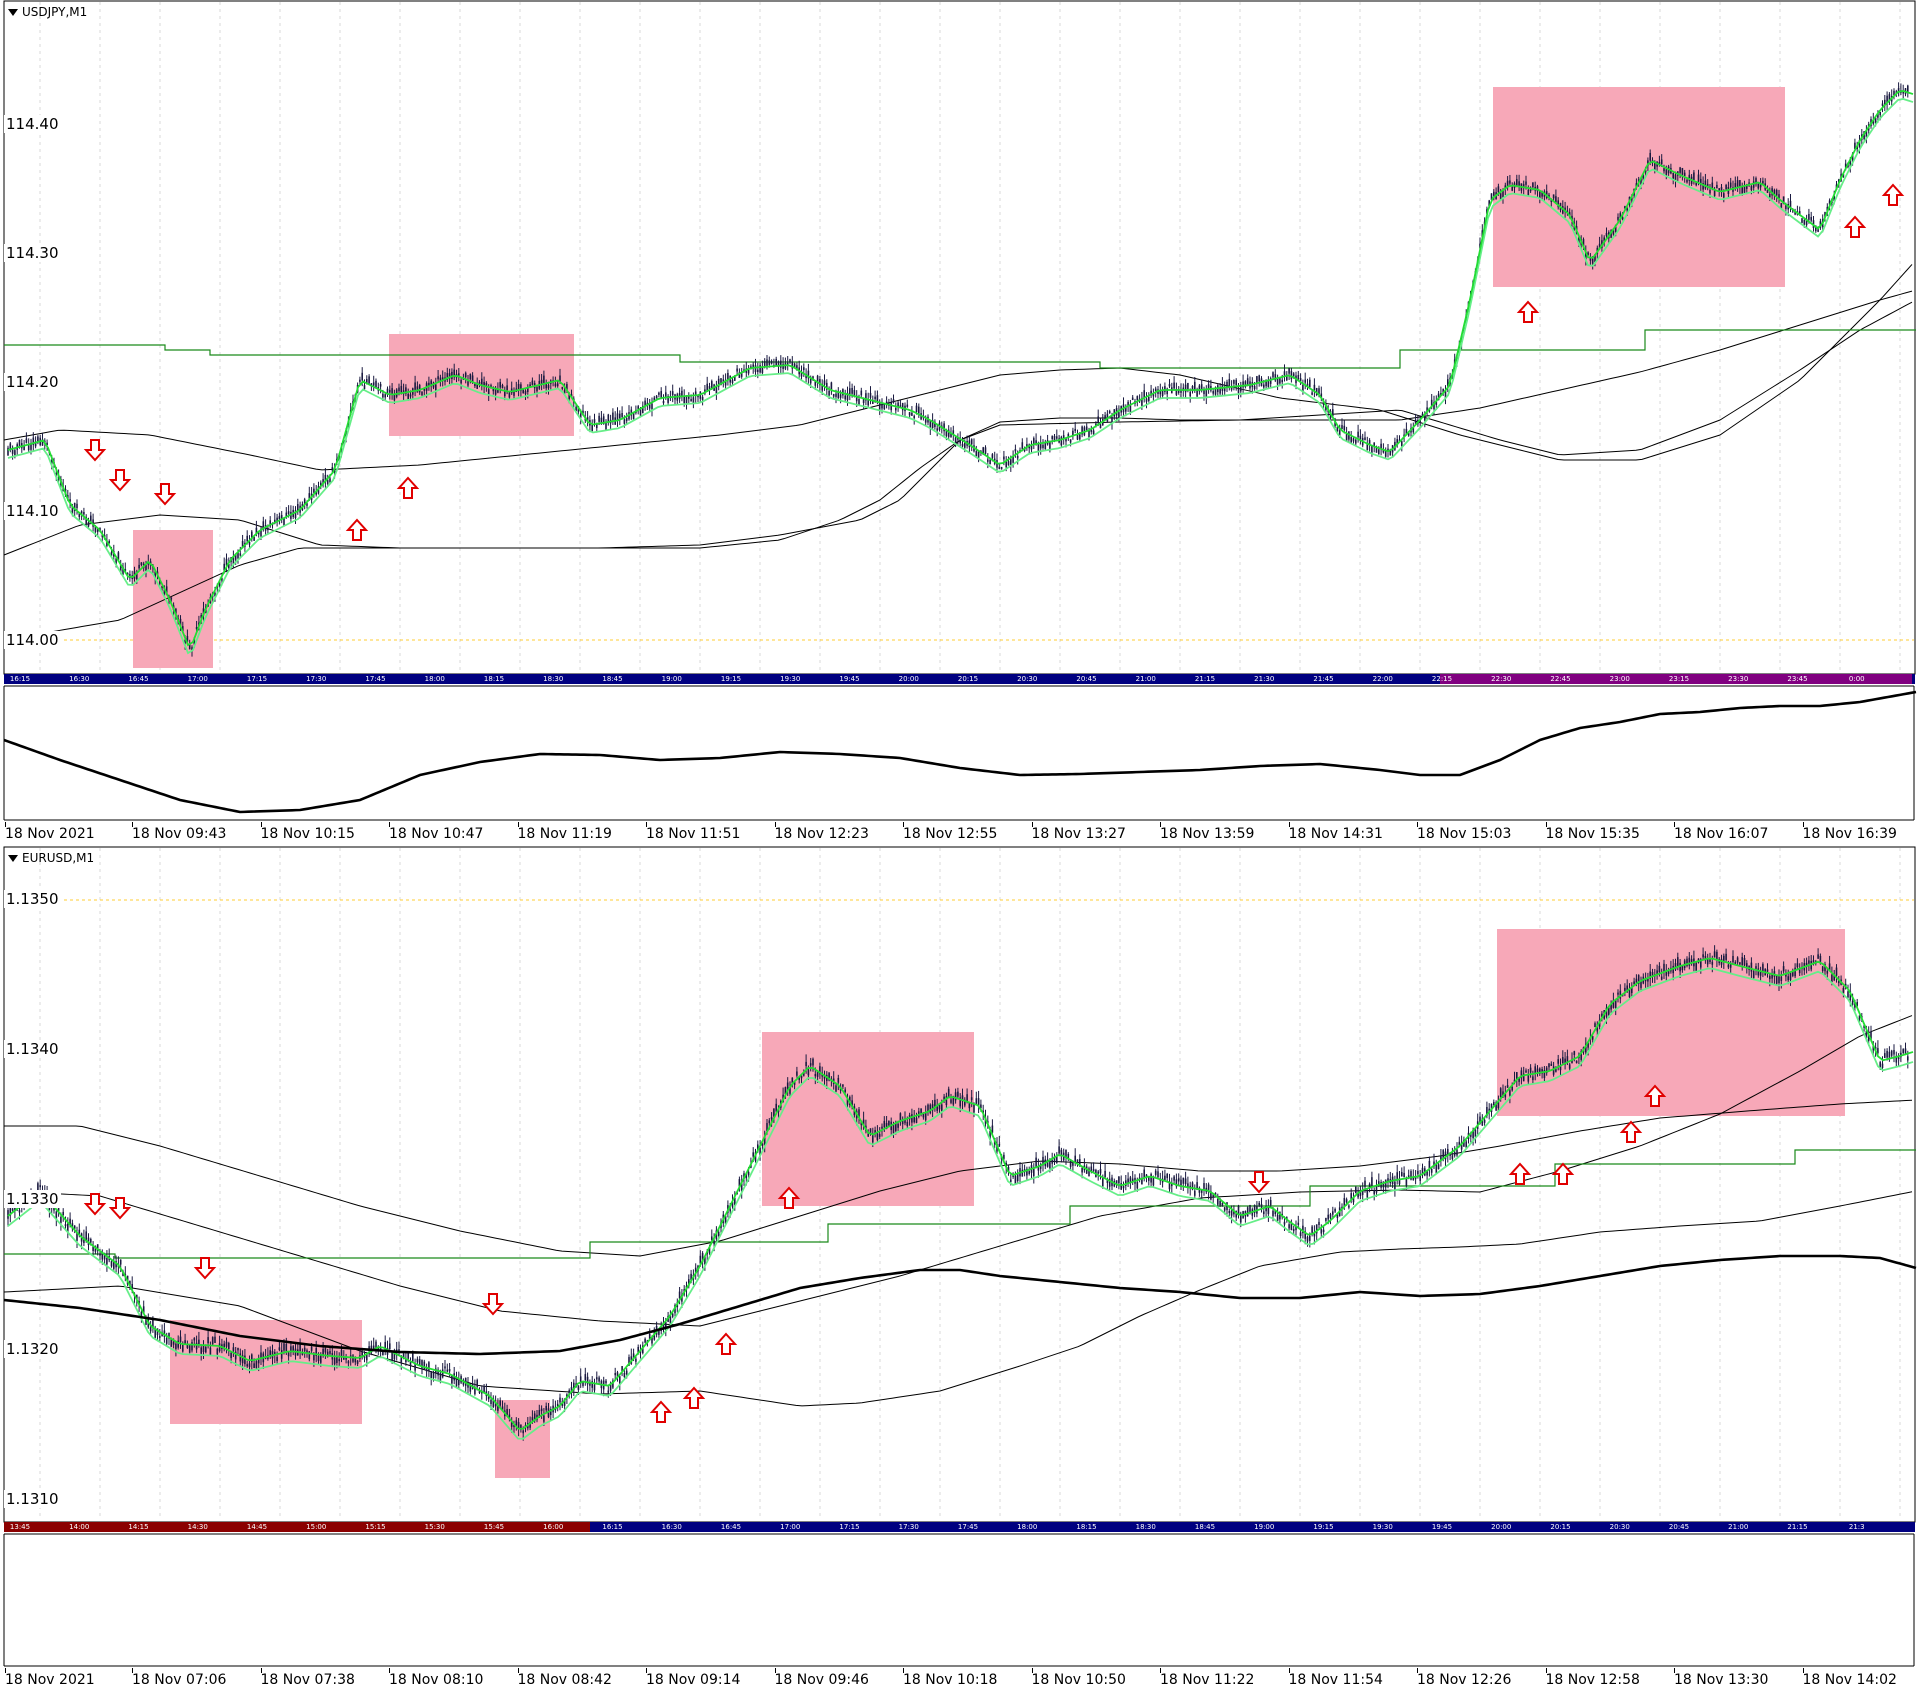 The height and width of the screenshot is (1692, 1920). I want to click on time-band-label: 23:00, so click(1619, 679).